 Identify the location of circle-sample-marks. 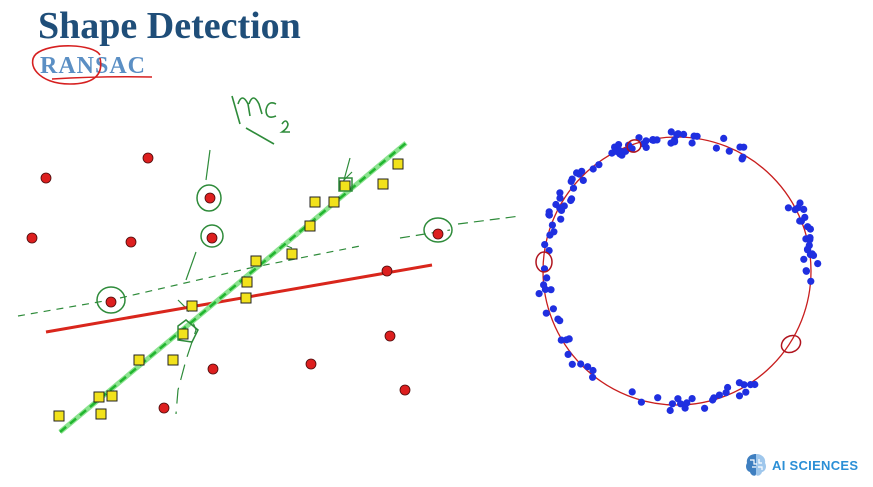
(668, 246).